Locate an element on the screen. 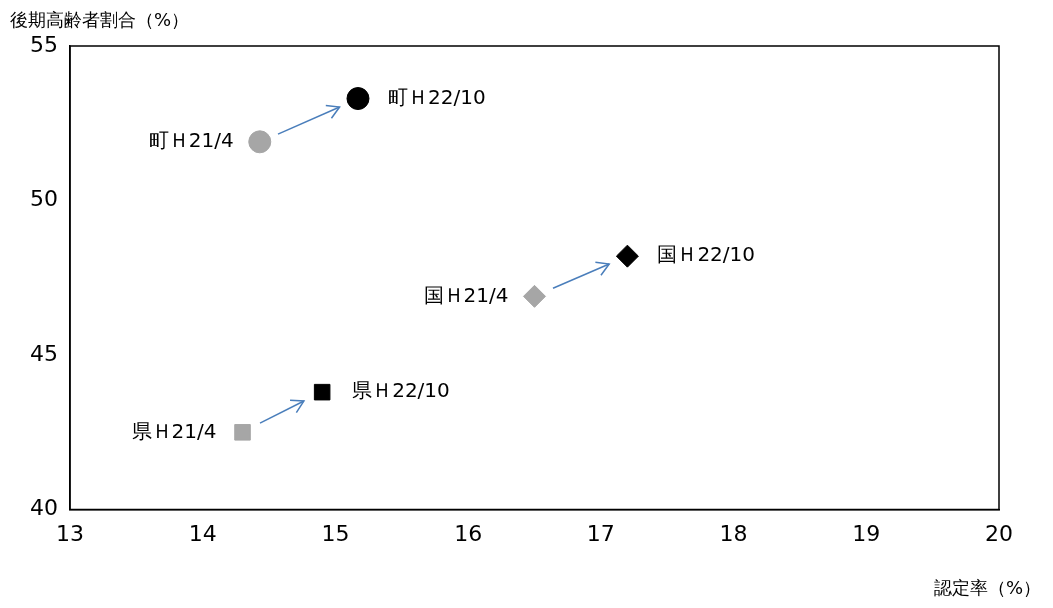 The height and width of the screenshot is (608, 1053). series-label: 国Ｈ21/4 is located at coordinates (466, 294).